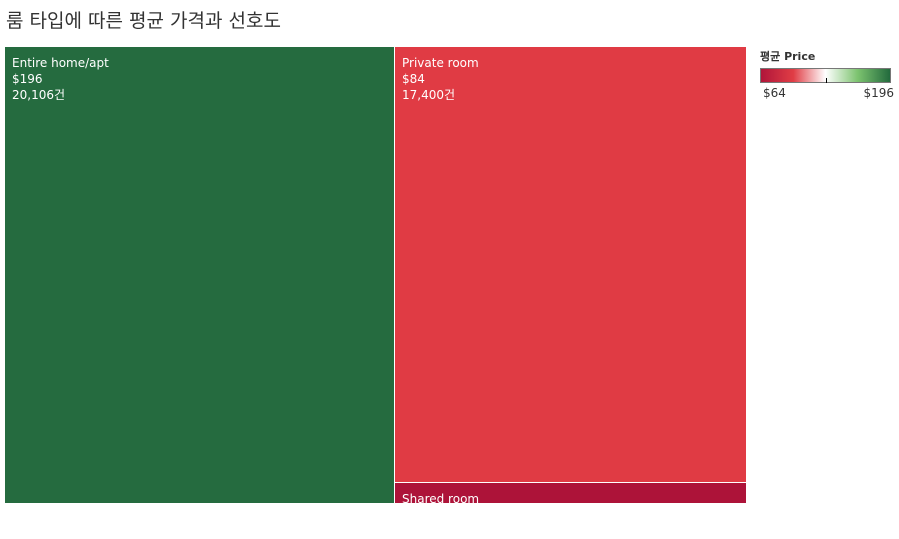 This screenshot has width=899, height=539. Describe the element at coordinates (413, 79) in the screenshot. I see `tile-price: $84` at that location.